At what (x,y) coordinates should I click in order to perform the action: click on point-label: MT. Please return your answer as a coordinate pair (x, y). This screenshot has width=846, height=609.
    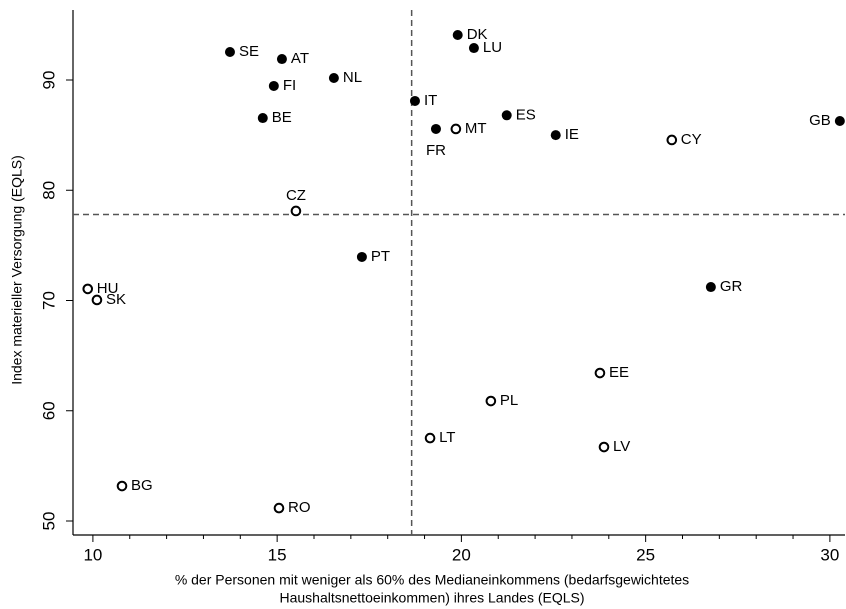
    Looking at the image, I should click on (476, 128).